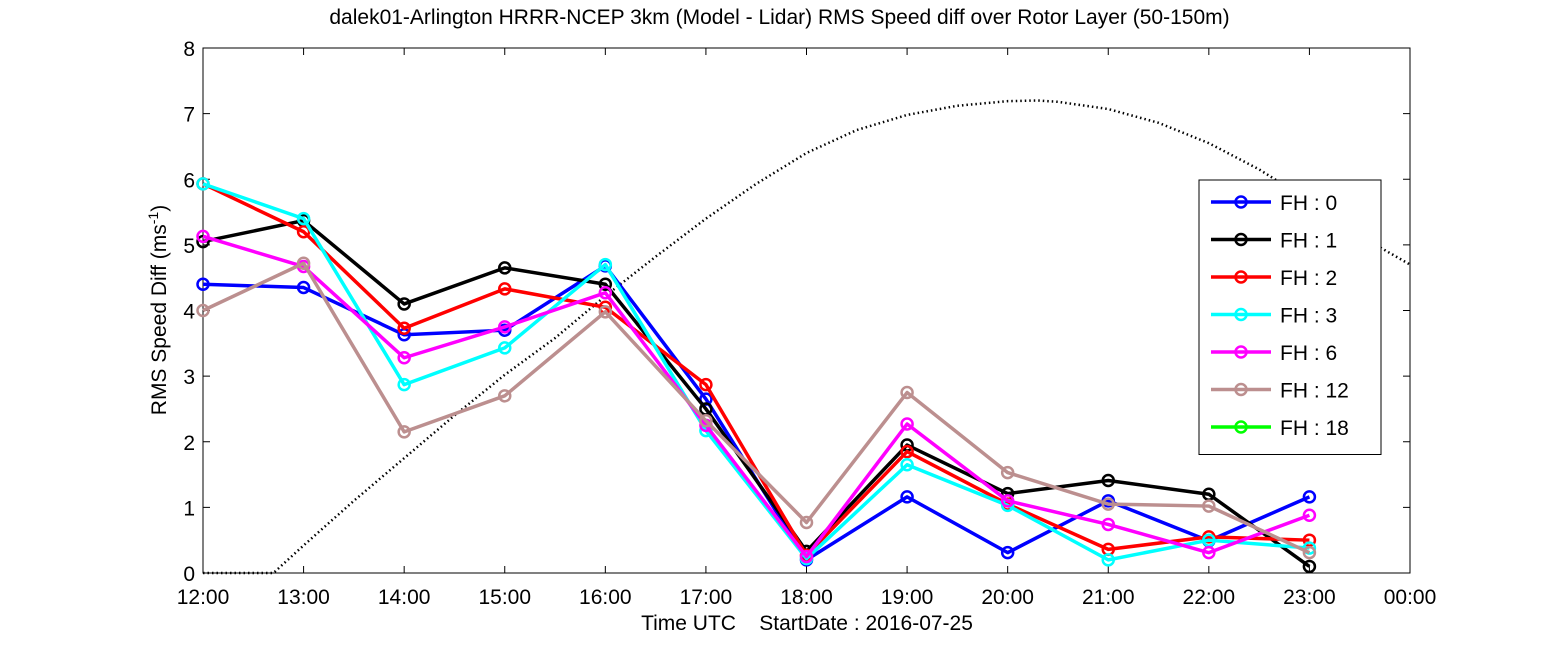  Describe the element at coordinates (404, 597) in the screenshot. I see `x-tick-label: 14:00` at that location.